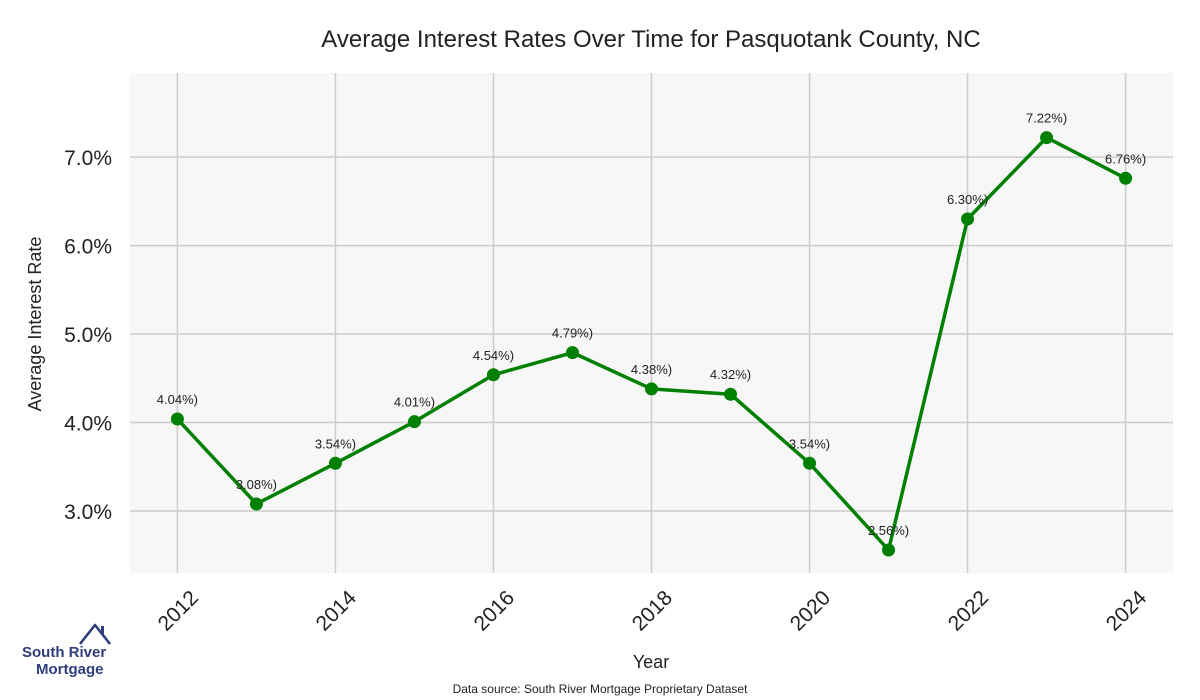 Image resolution: width=1200 pixels, height=700 pixels. I want to click on data-label: 6.30%), so click(967, 199).